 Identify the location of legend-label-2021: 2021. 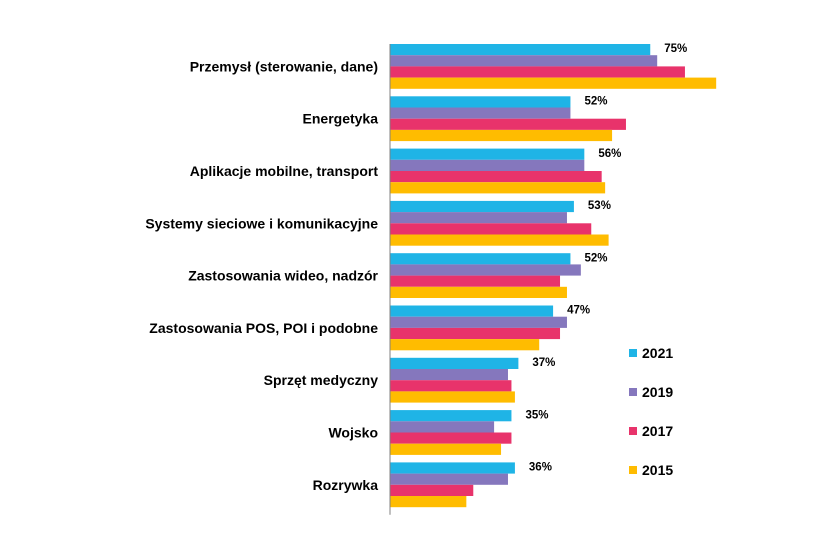
(657, 353).